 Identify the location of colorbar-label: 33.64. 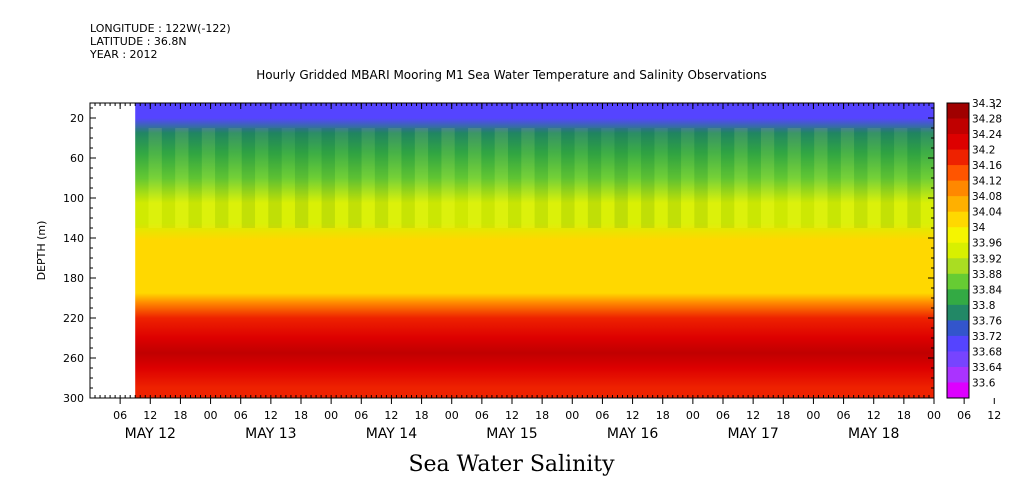
(987, 368).